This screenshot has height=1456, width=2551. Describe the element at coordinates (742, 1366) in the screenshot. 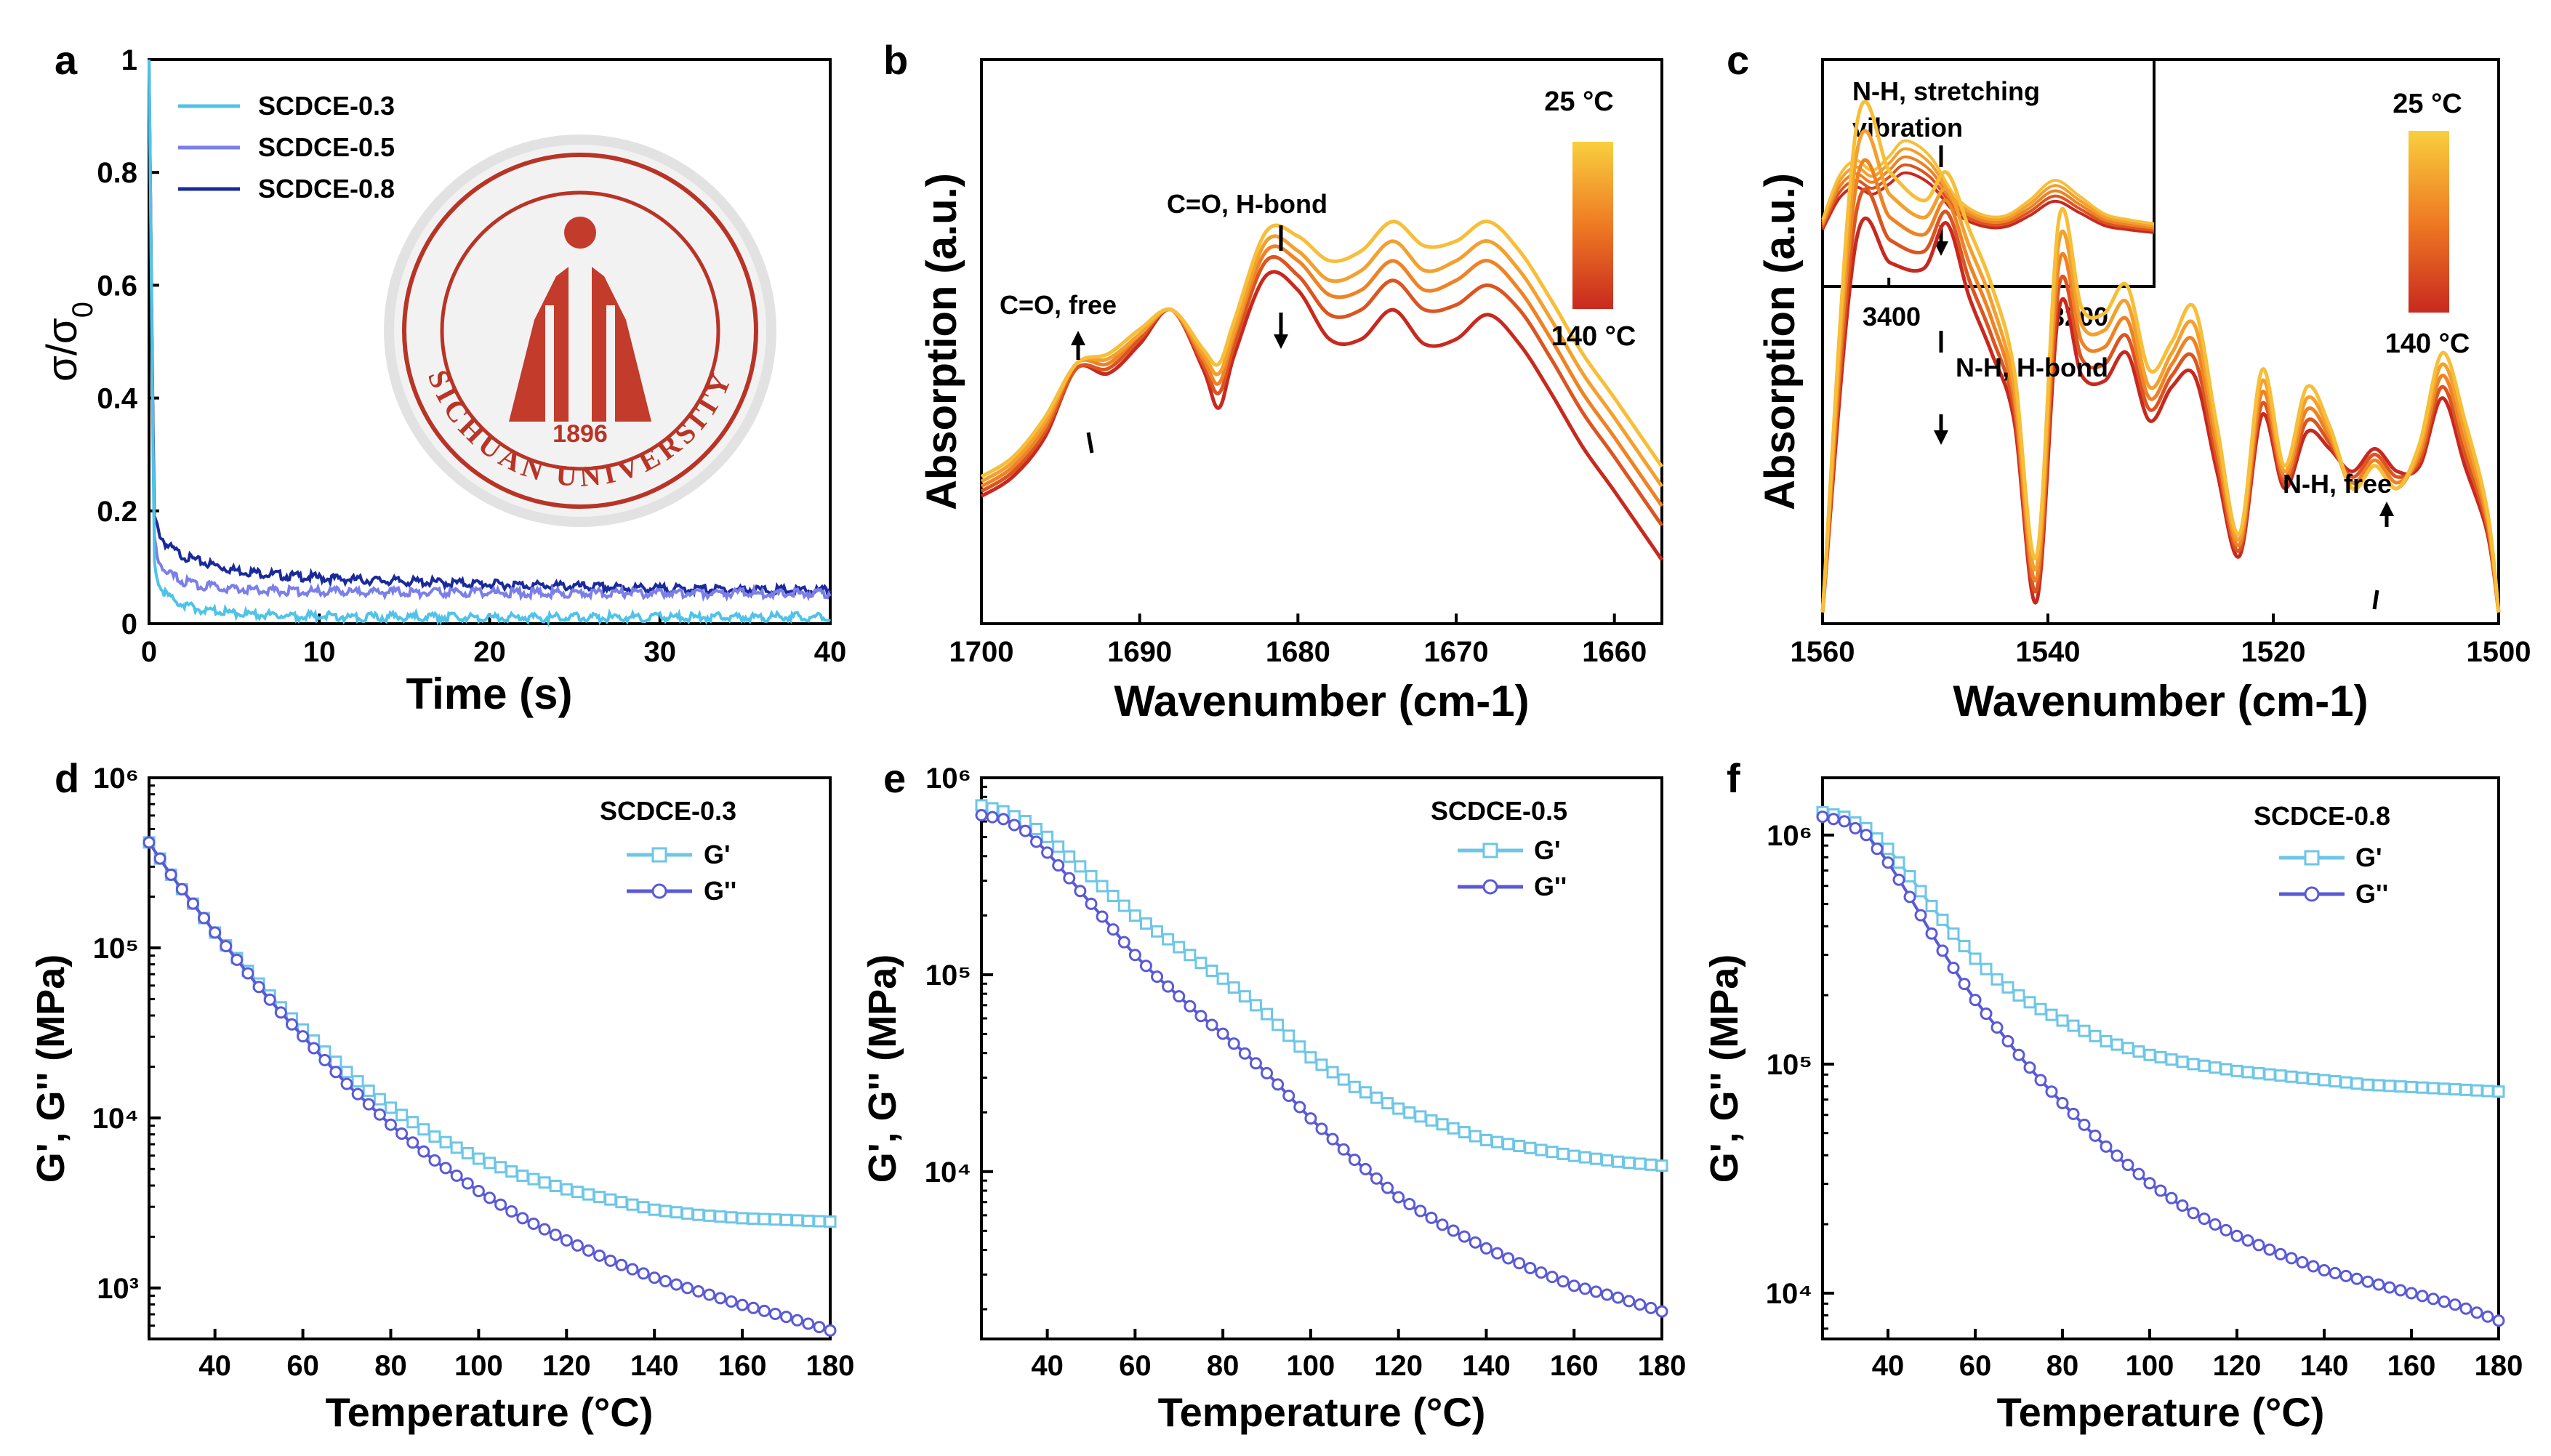

I see `x-tick-label: 160` at that location.